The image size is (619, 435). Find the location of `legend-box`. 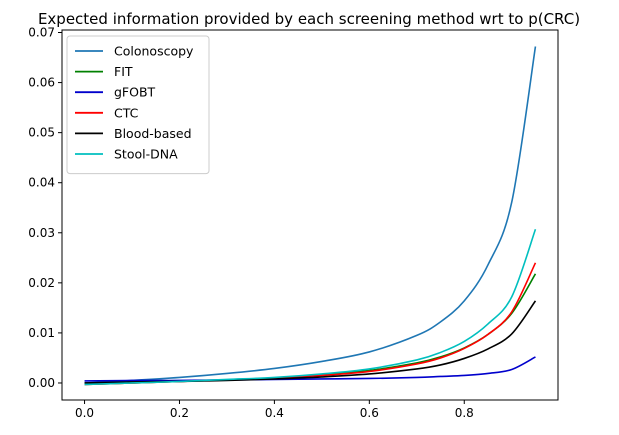

legend-box is located at coordinates (138, 105).